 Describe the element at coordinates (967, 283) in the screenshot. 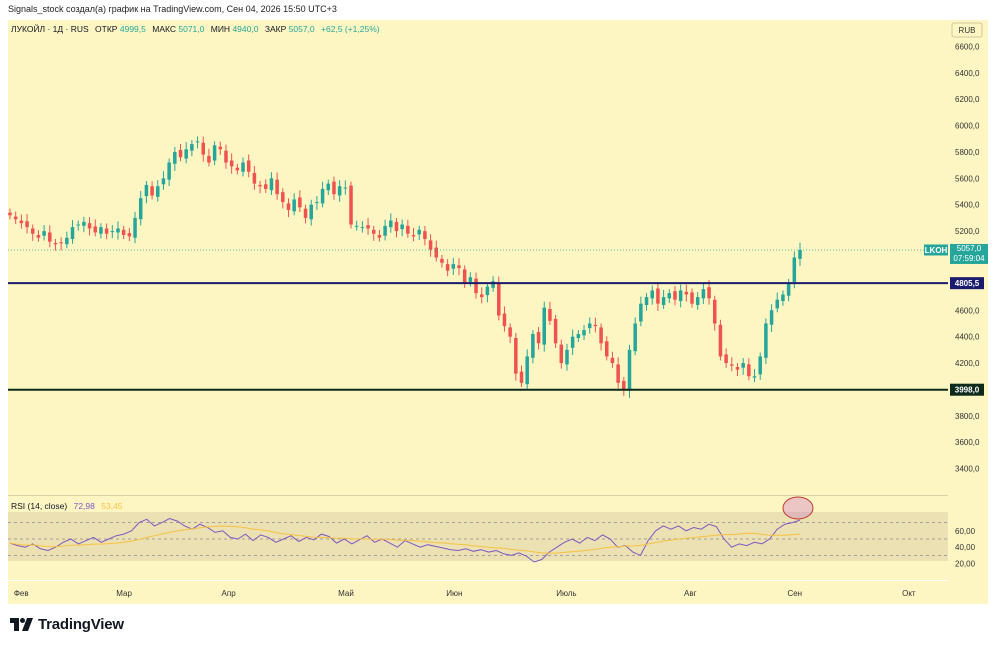

I see `level-tag` at that location.